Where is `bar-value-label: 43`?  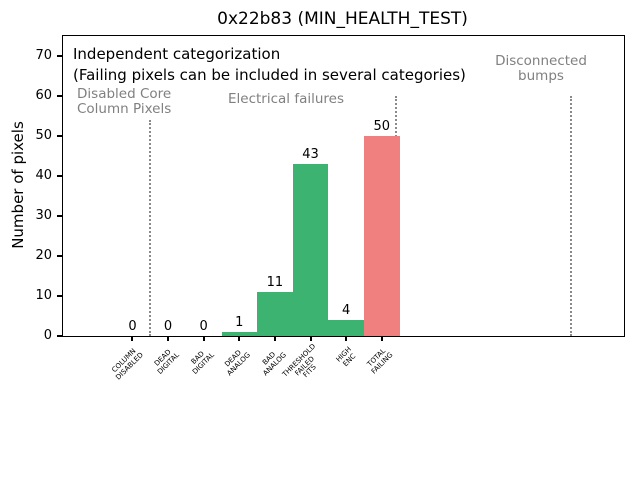
bar-value-label: 43 is located at coordinates (310, 154).